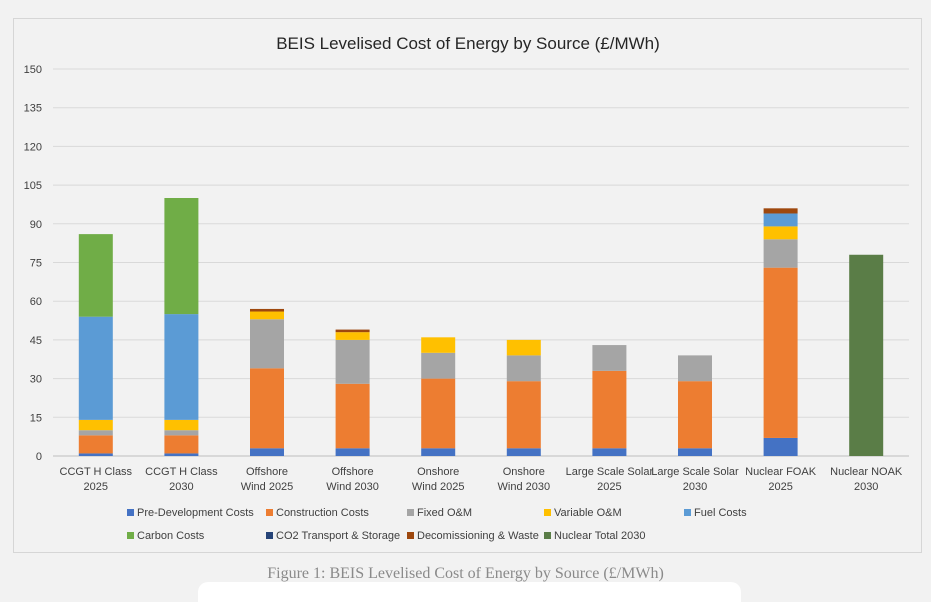 Image resolution: width=931 pixels, height=602 pixels. What do you see at coordinates (36, 341) in the screenshot?
I see `y-tick-label: 45` at bounding box center [36, 341].